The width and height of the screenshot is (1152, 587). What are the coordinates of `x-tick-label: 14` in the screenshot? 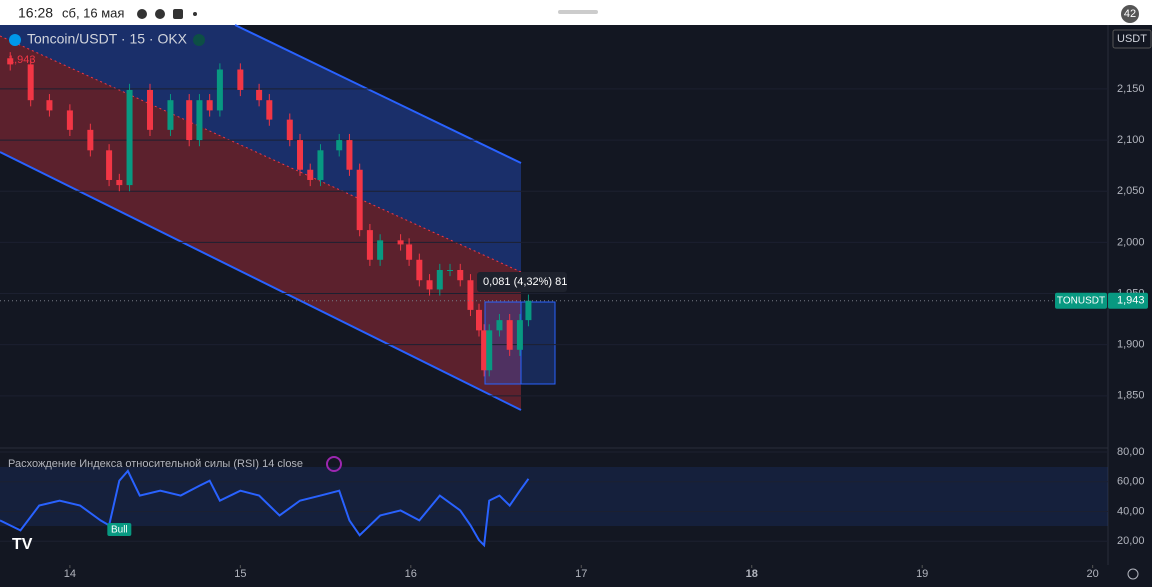 It's located at (70, 574).